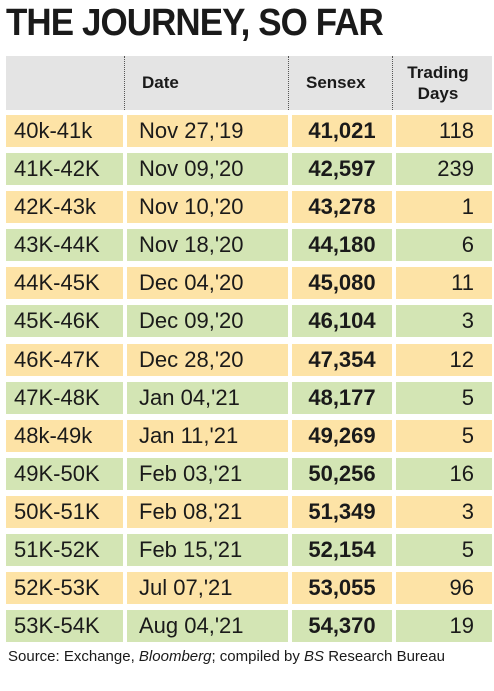 The image size is (494, 691). Describe the element at coordinates (207, 626) in the screenshot. I see `cell-date: Aug 04,'21` at that location.